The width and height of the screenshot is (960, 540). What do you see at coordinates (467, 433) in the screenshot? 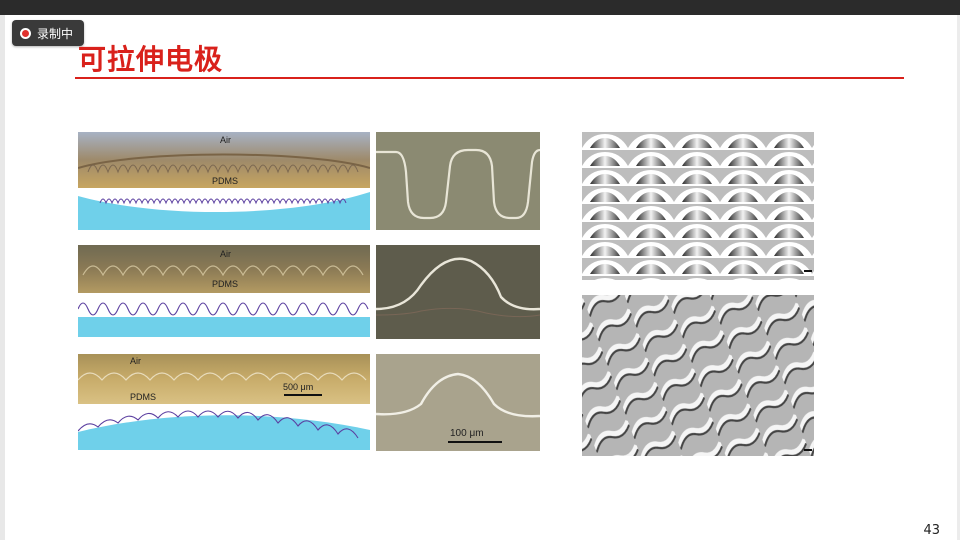
I see `closeup-scale-label: 100 μm` at bounding box center [467, 433].